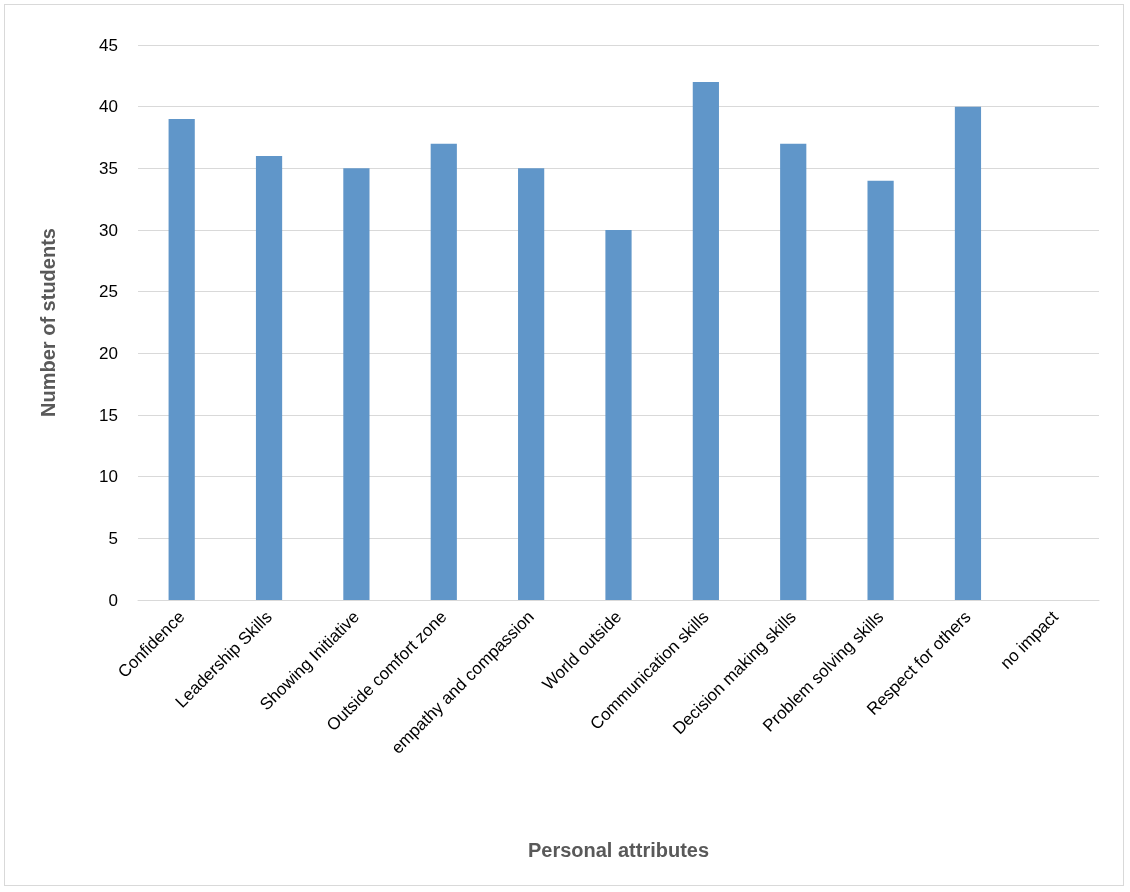  I want to click on y-tick-label: 40, so click(108, 107).